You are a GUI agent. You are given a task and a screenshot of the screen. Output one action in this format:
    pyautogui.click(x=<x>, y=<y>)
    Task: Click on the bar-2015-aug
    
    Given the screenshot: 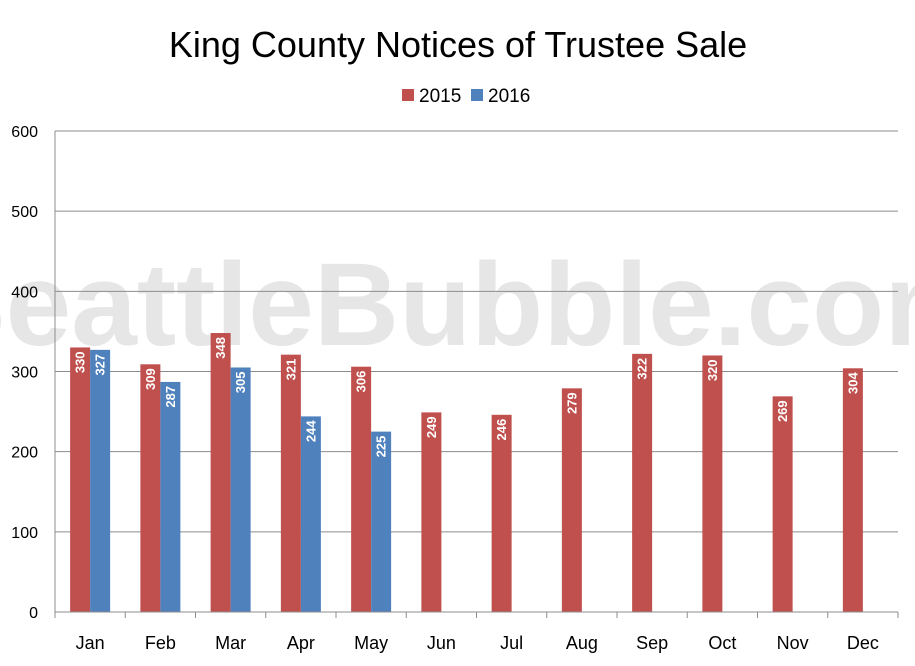 What is the action you would take?
    pyautogui.click(x=571, y=500)
    